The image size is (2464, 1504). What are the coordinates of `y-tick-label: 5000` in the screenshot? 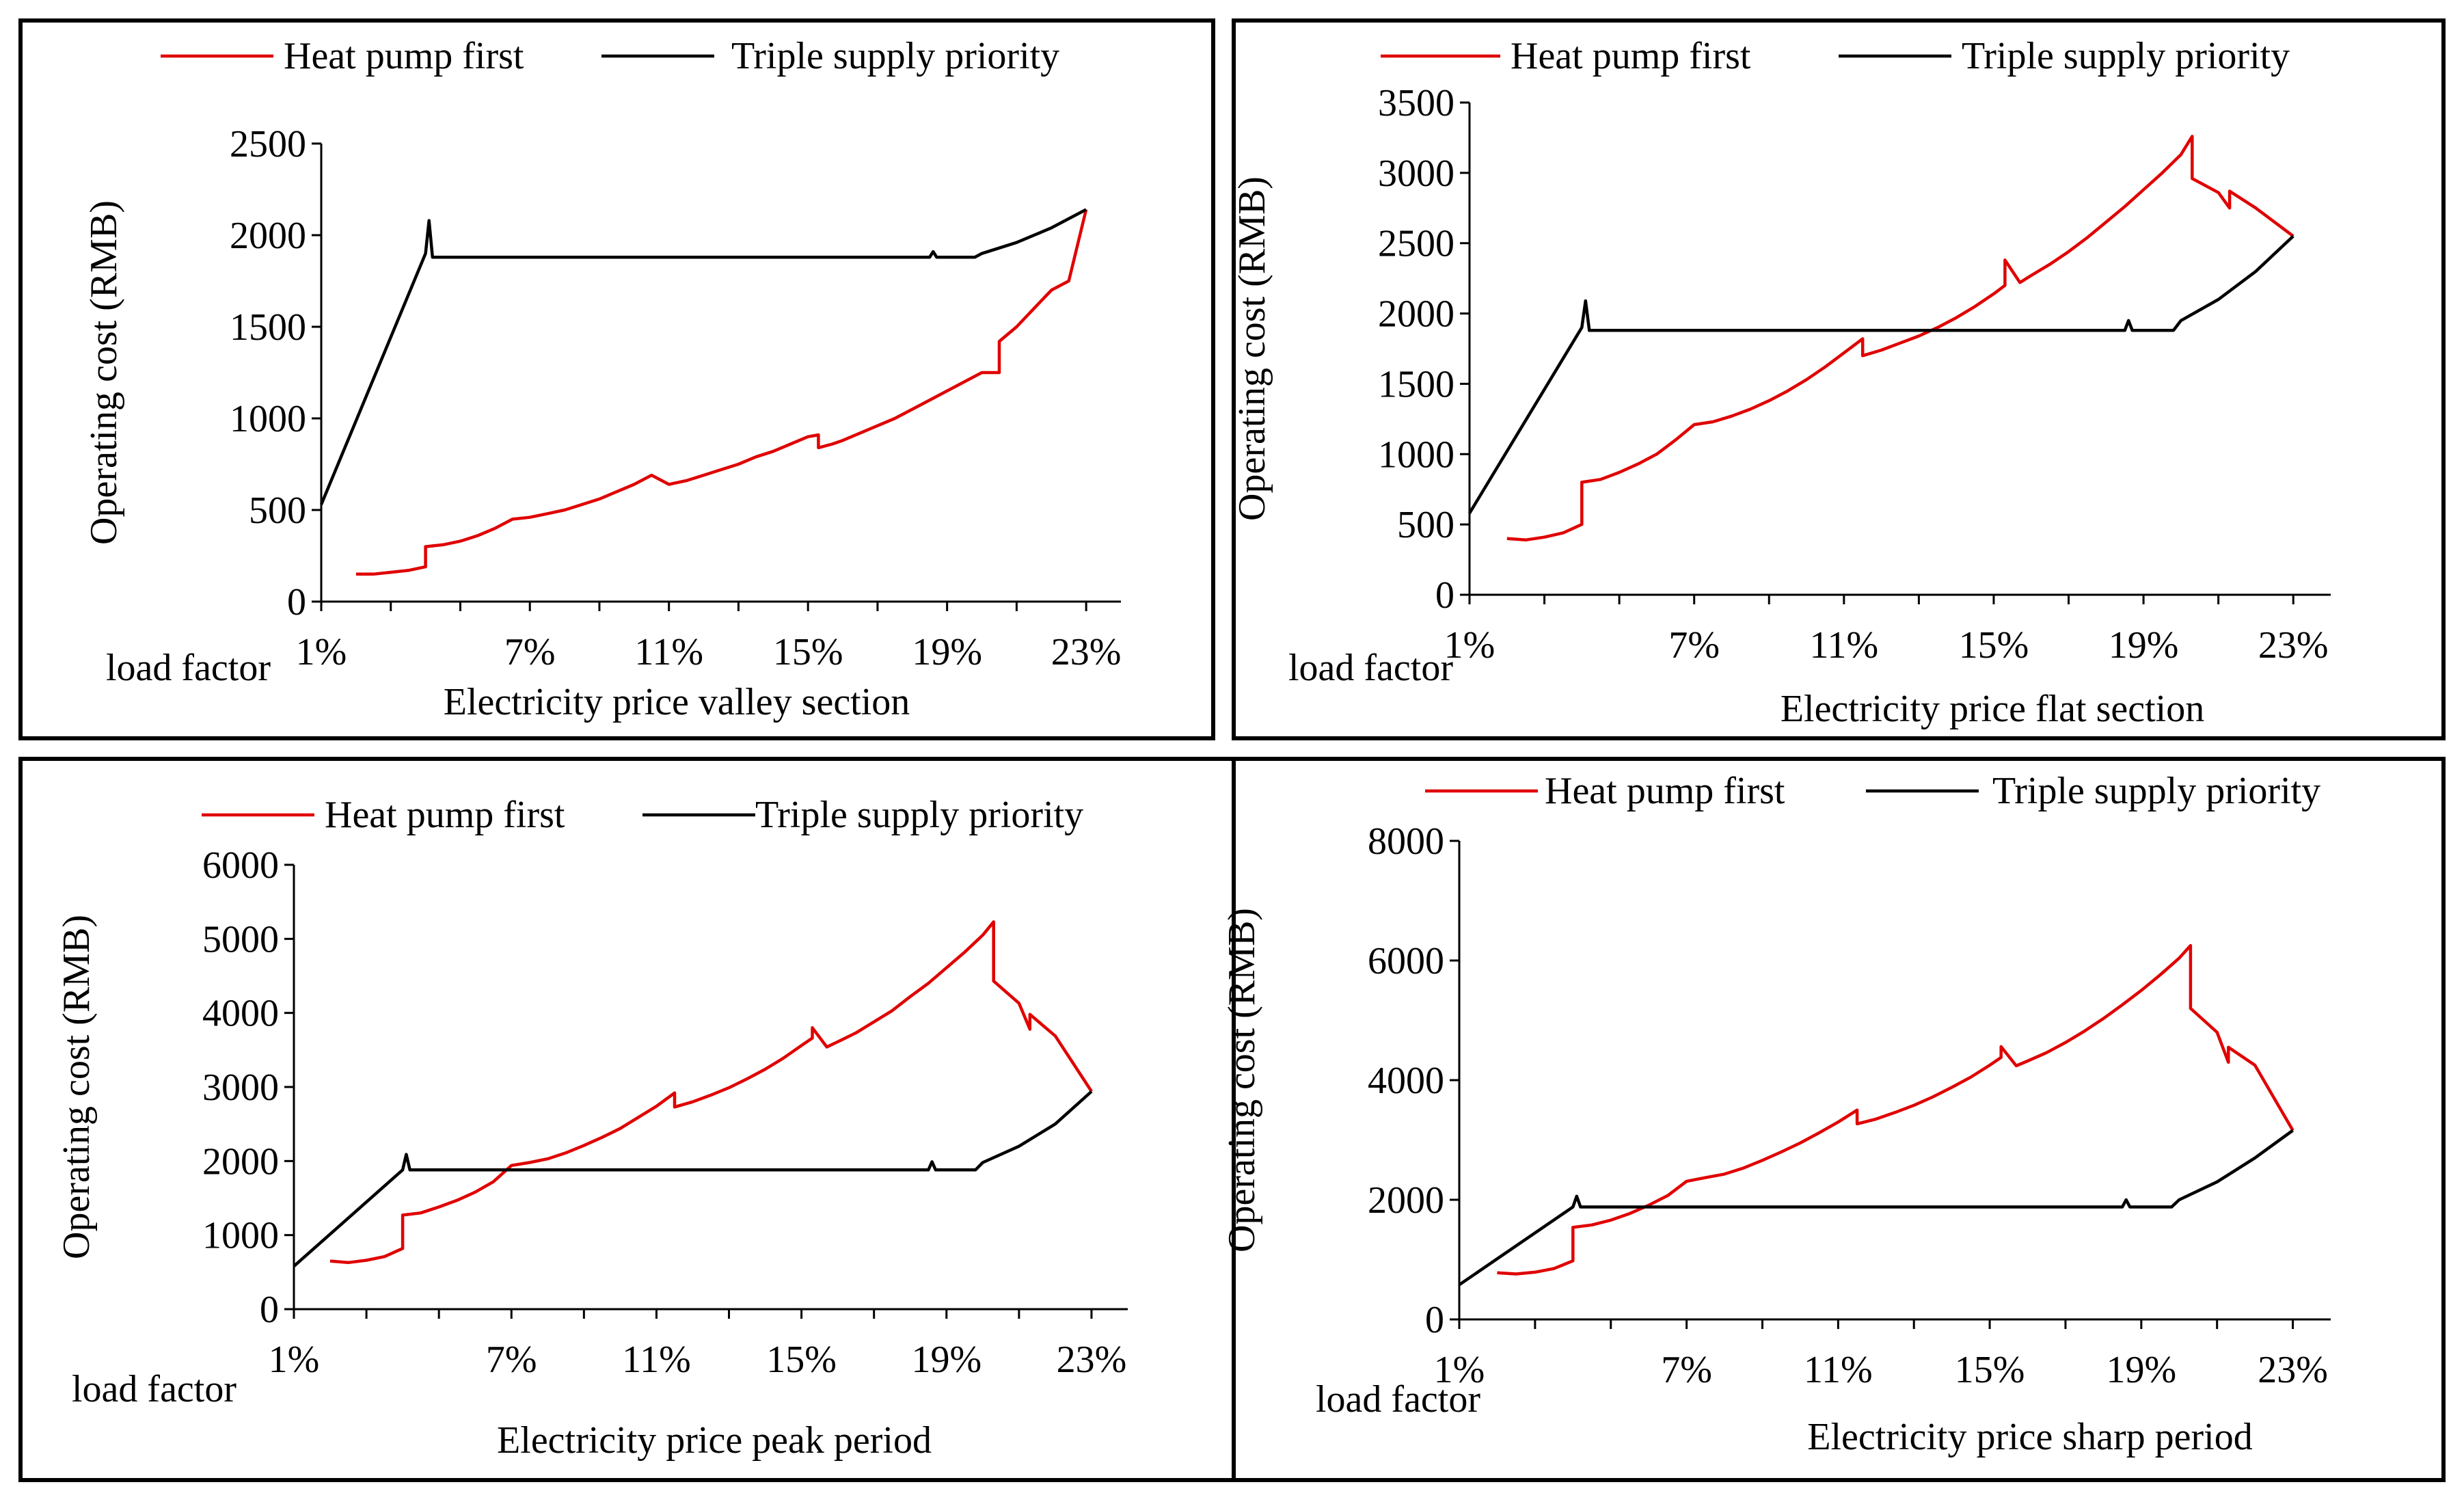 It's located at (240, 939).